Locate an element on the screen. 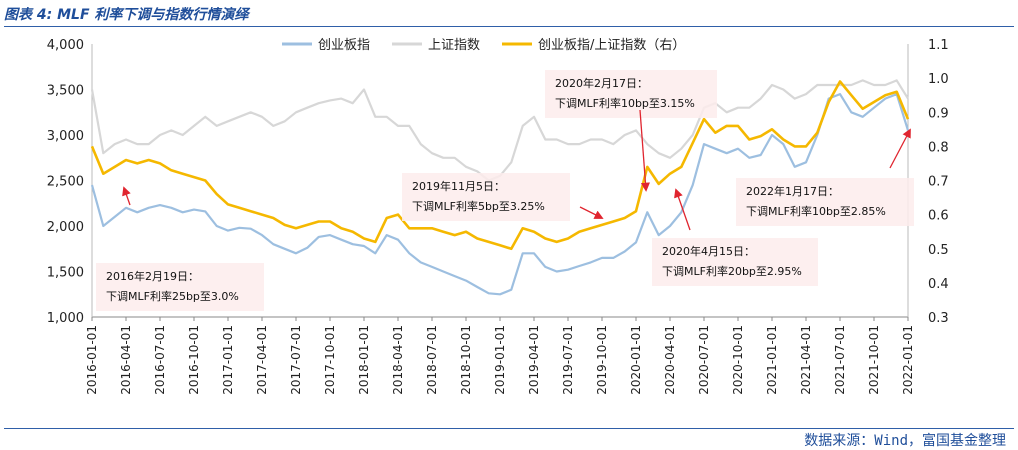  x-tick-label: 2020-01-01 is located at coordinates (636, 360).